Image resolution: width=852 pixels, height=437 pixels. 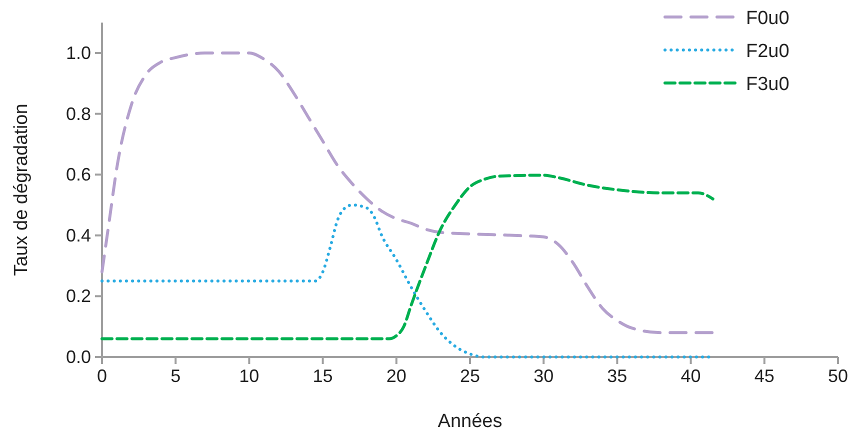 What do you see at coordinates (249, 376) in the screenshot?
I see `x-tick-label: 10` at bounding box center [249, 376].